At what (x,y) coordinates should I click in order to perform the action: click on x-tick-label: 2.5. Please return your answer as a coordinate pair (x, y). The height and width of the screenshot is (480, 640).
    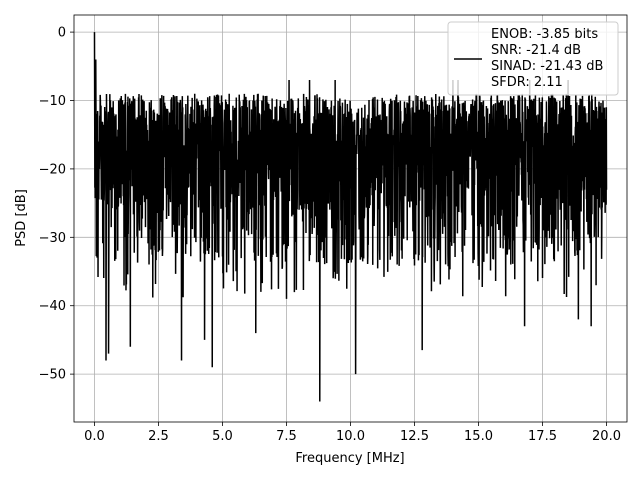
    Looking at the image, I should click on (158, 436).